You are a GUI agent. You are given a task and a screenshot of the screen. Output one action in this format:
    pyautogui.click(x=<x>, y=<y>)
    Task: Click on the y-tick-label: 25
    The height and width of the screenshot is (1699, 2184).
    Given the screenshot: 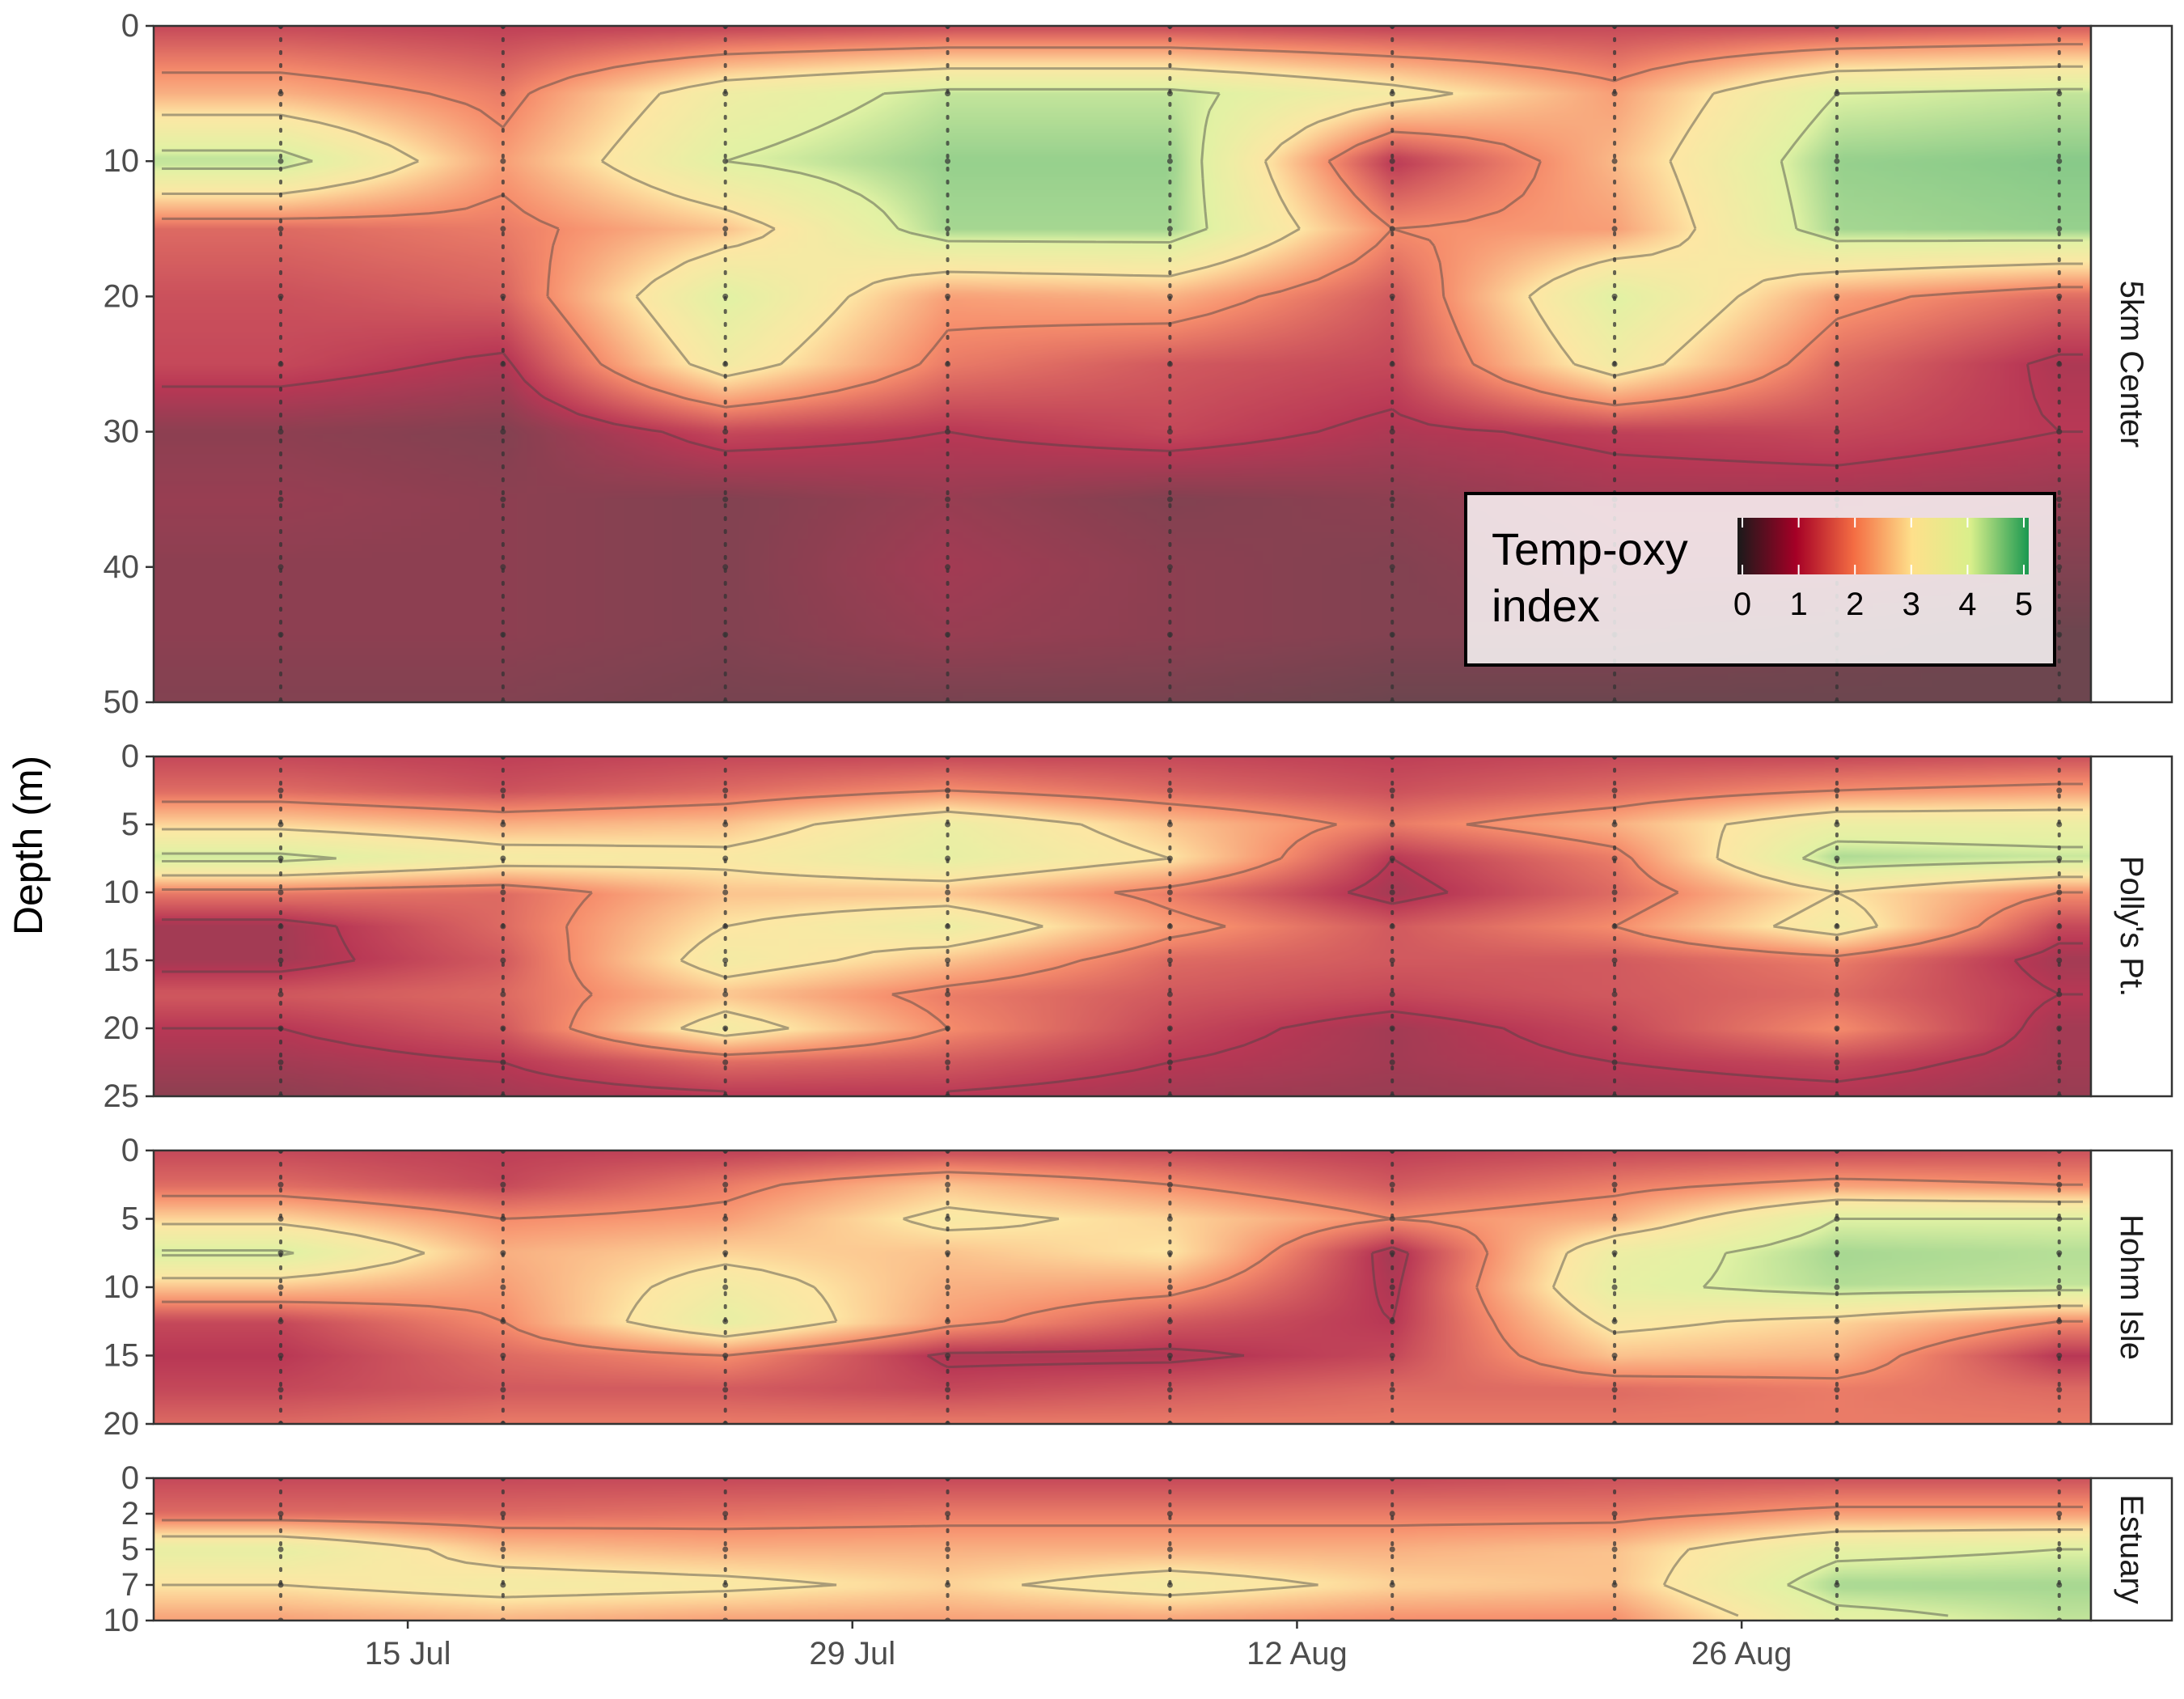 What is the action you would take?
    pyautogui.click(x=122, y=1096)
    